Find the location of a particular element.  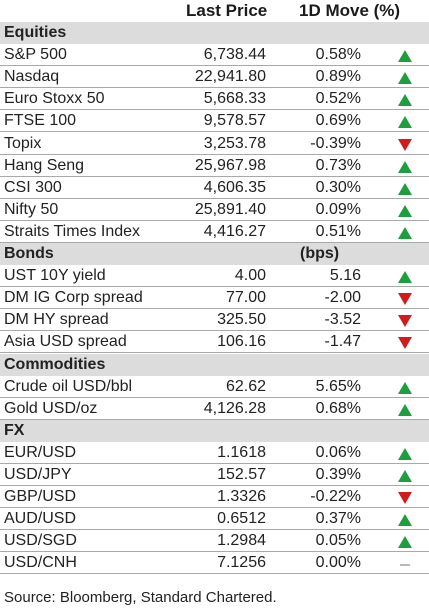

instrument-name: Nifty 50 is located at coordinates (31, 209).